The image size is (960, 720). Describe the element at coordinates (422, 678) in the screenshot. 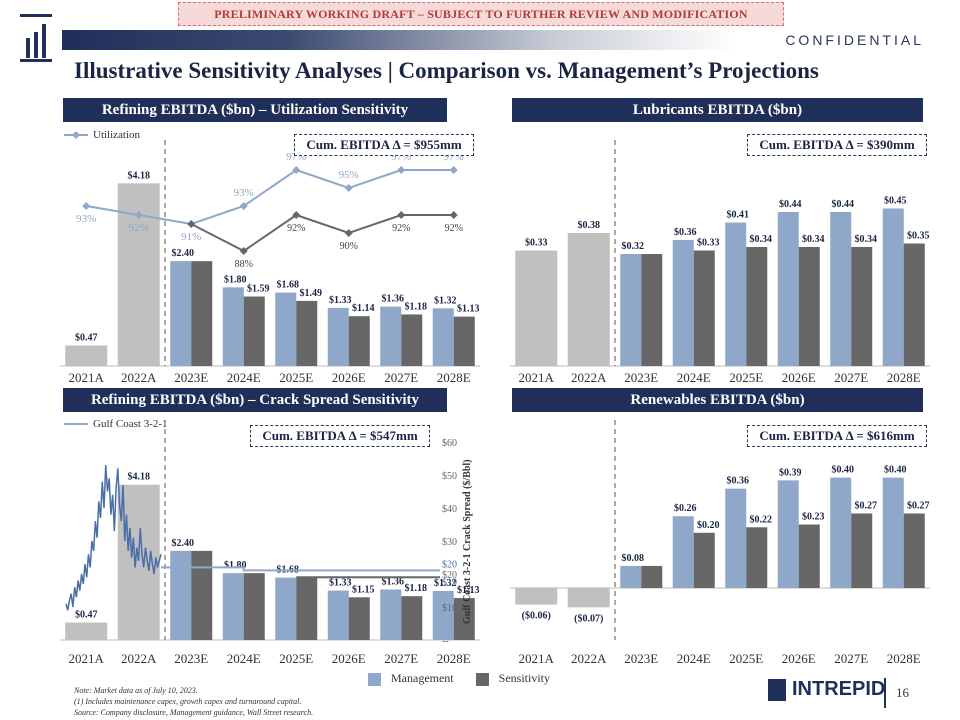

I see `legend-management-label: Management` at that location.